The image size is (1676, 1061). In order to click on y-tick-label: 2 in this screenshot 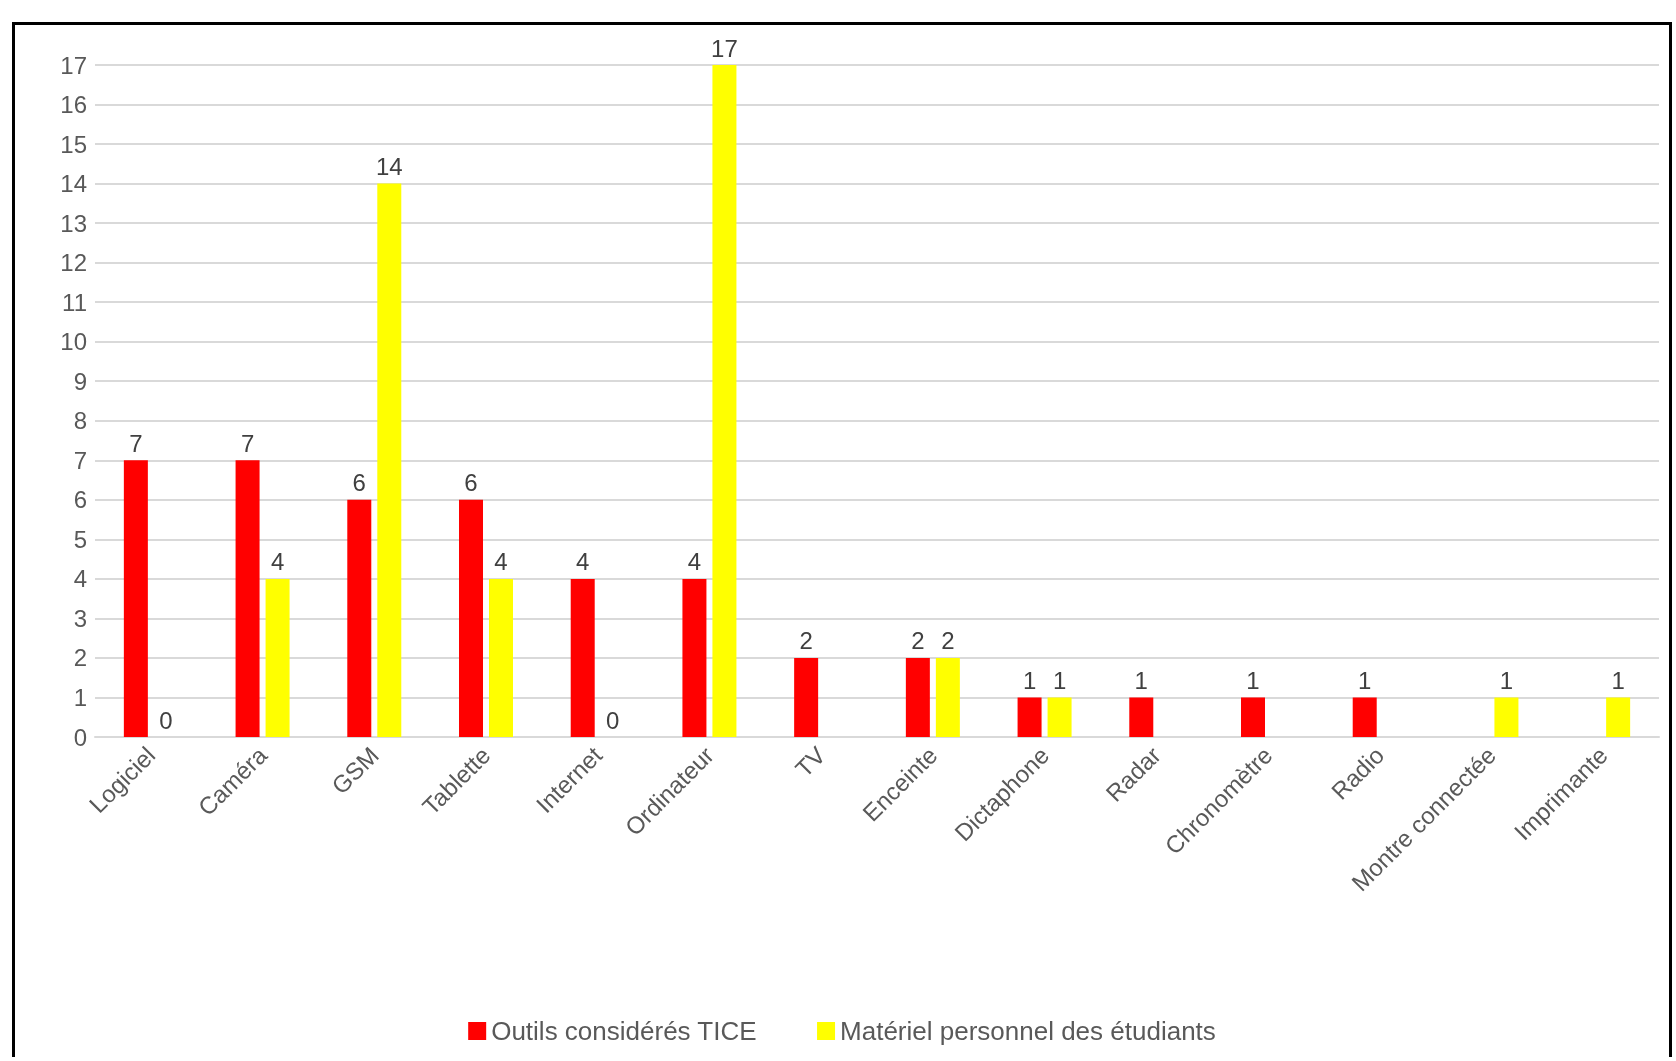, I will do `click(80, 658)`.